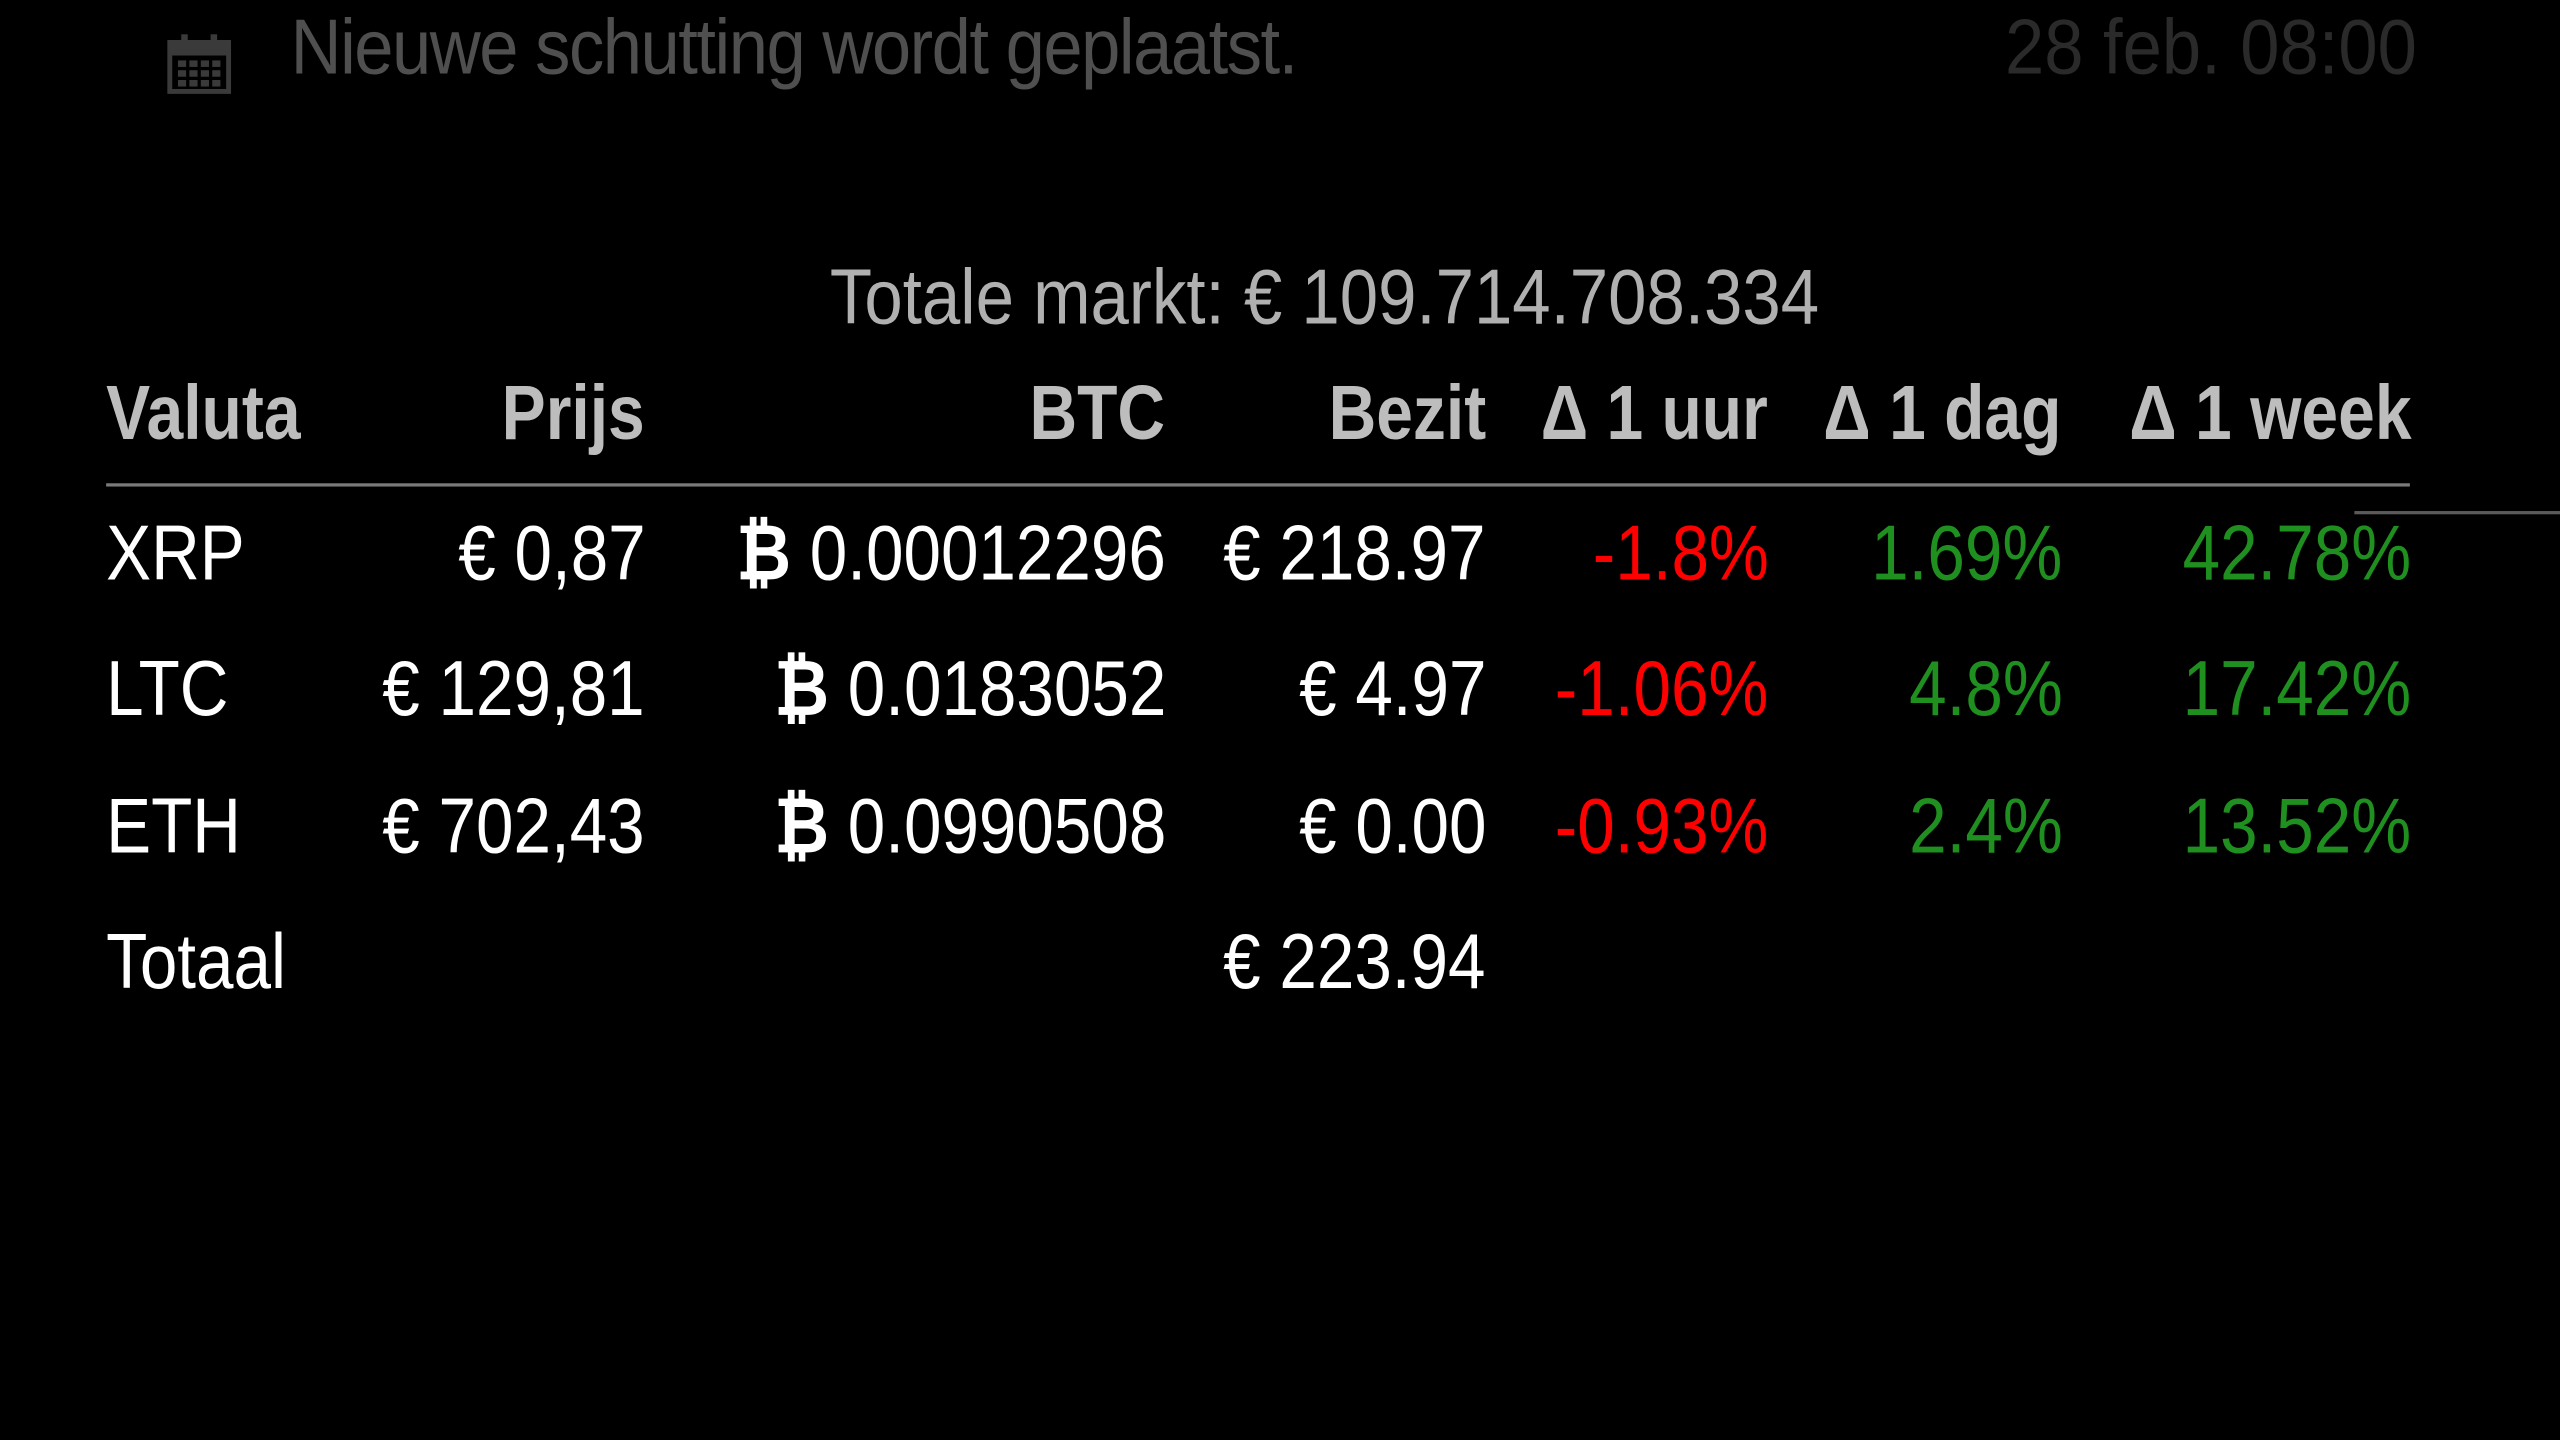  I want to click on divider-line, so click(2457, 513).